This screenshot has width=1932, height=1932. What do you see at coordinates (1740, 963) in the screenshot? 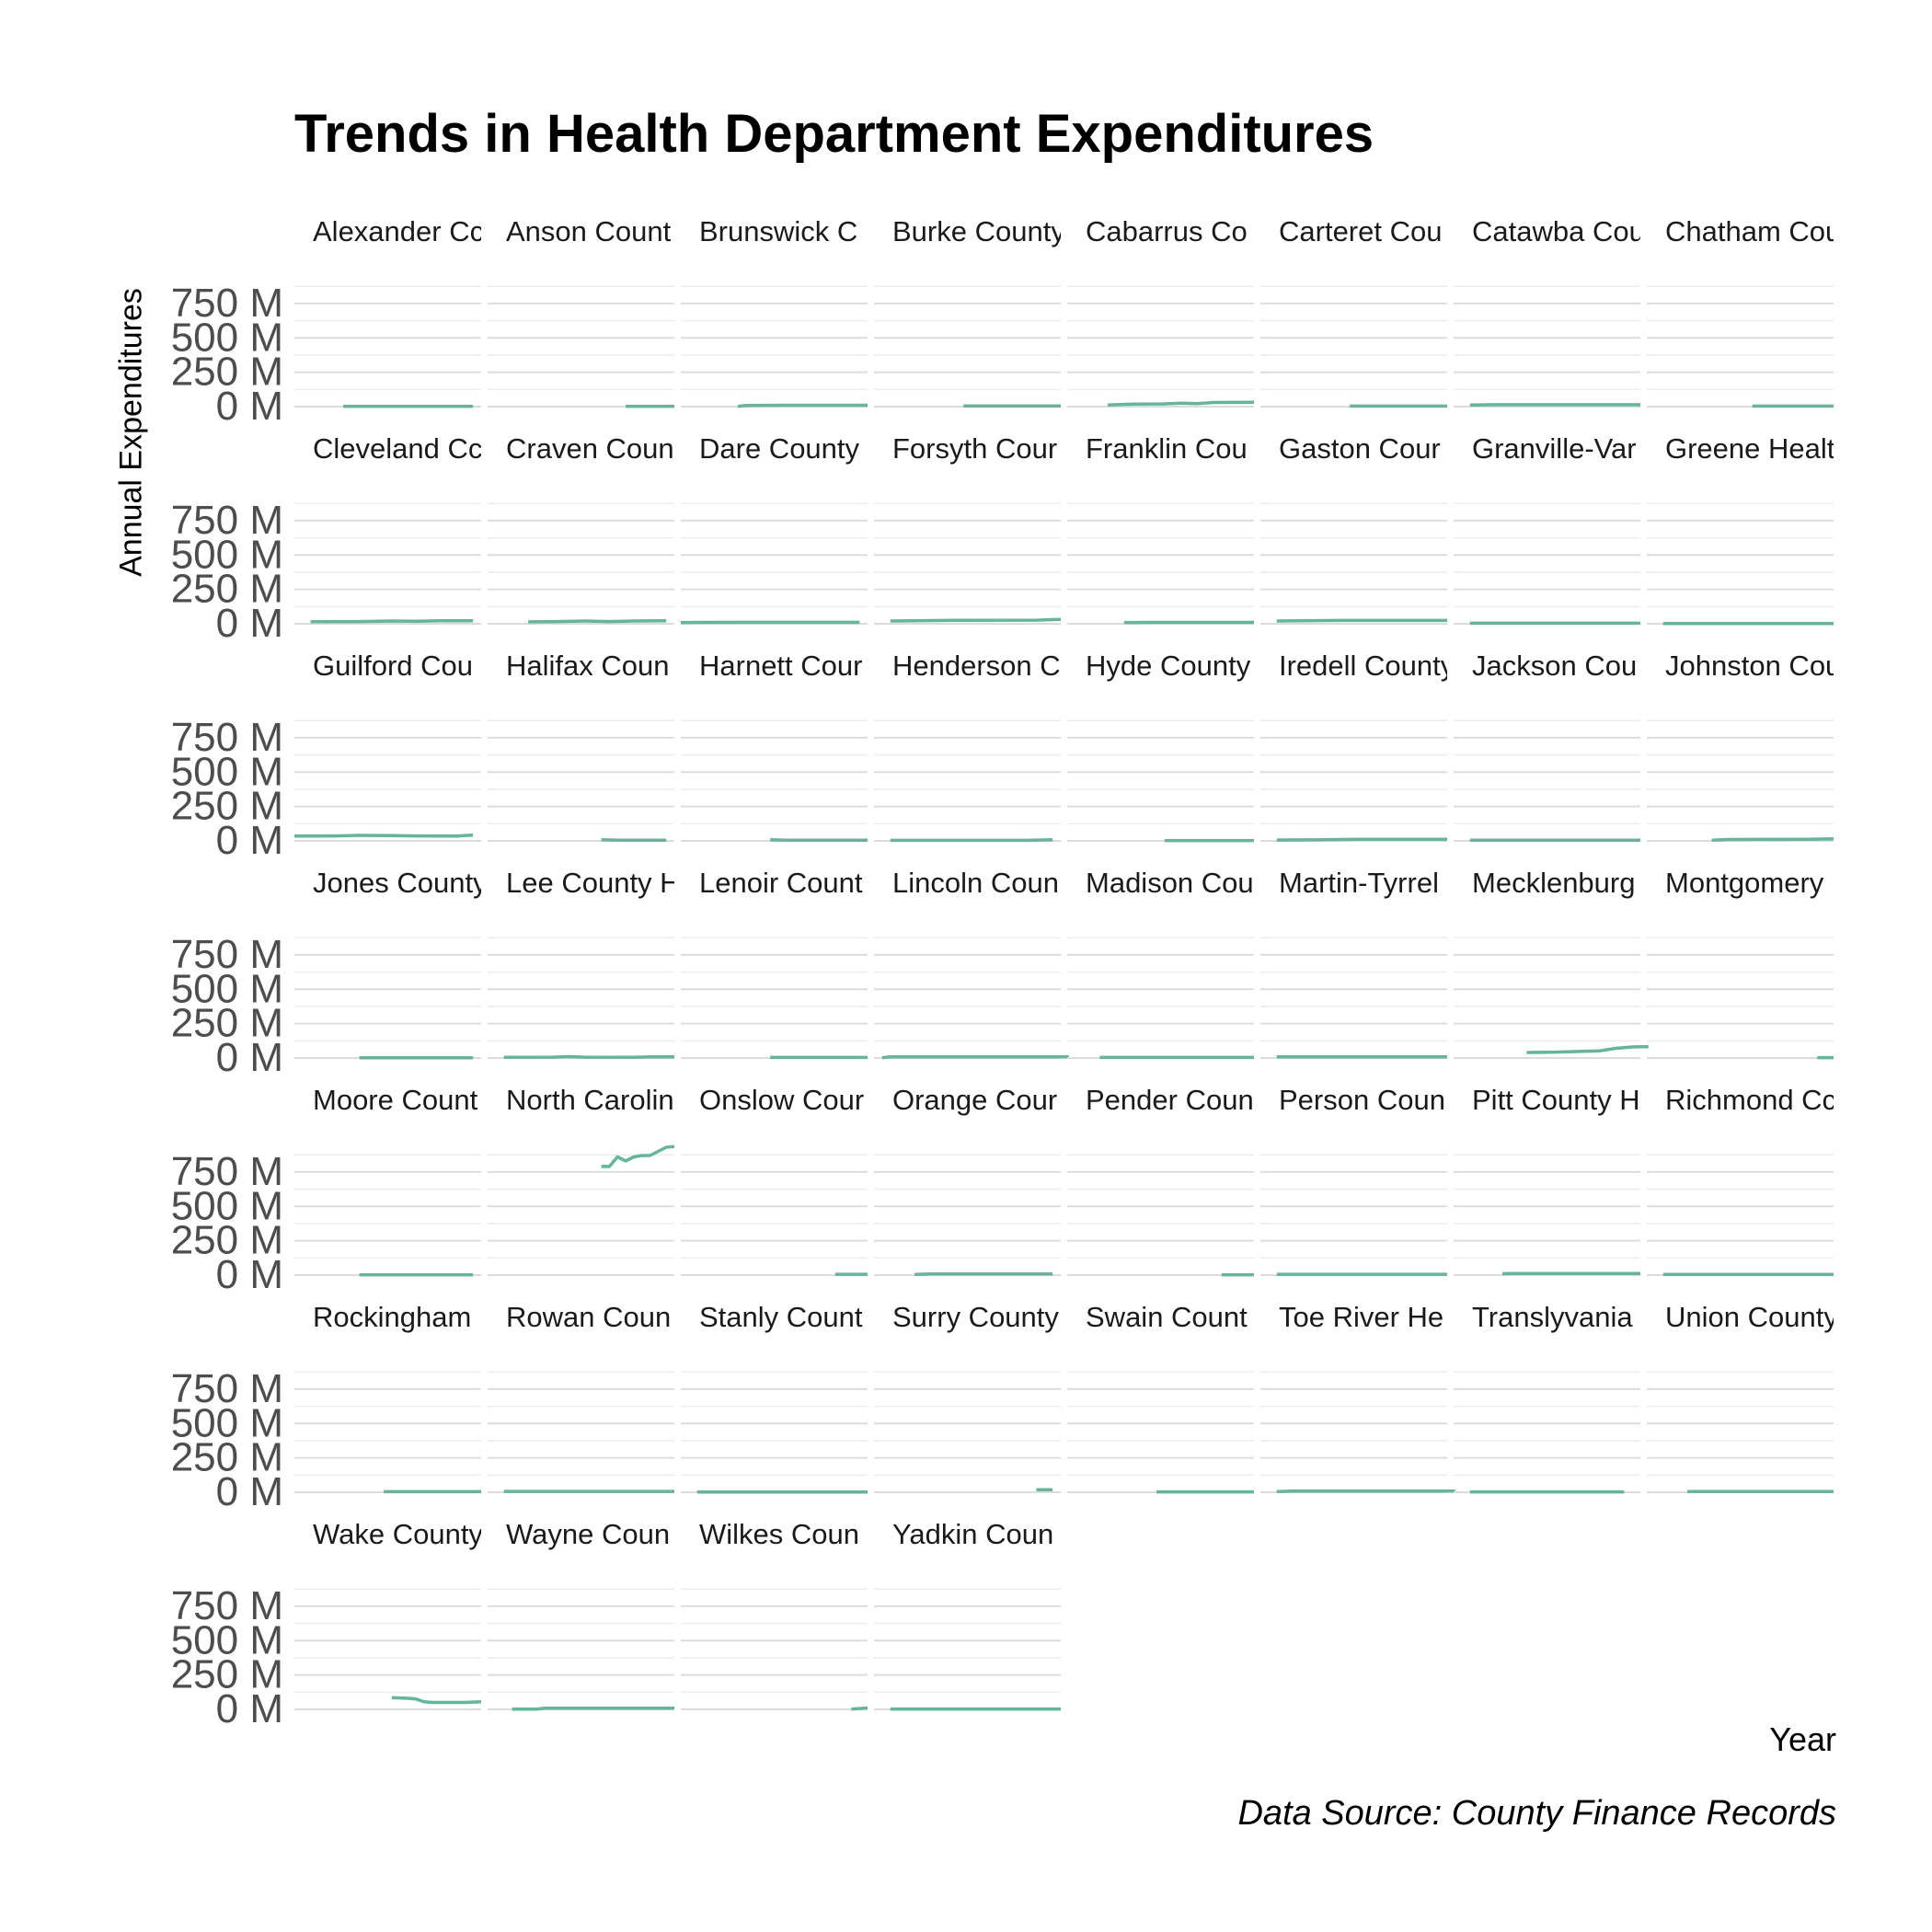
I see `facet-panel: Montgomery` at bounding box center [1740, 963].